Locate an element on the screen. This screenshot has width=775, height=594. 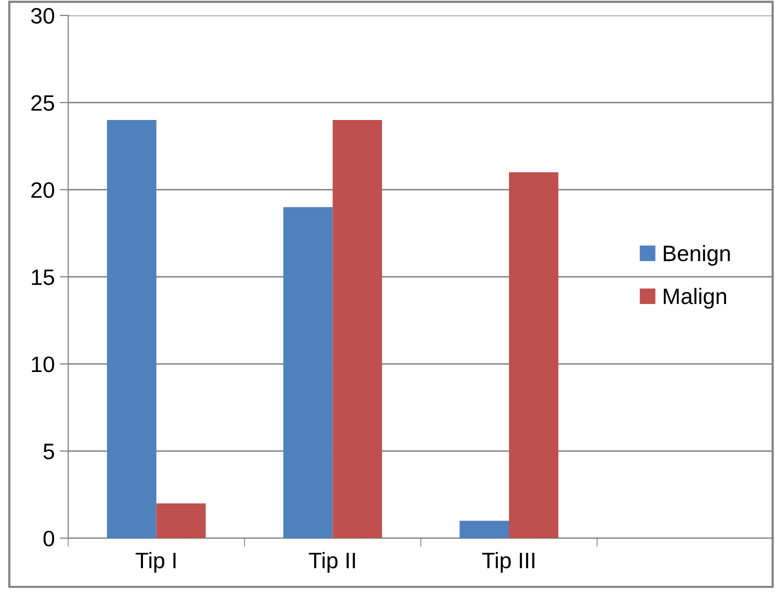
x-tick-label: Tip I is located at coordinates (156, 562).